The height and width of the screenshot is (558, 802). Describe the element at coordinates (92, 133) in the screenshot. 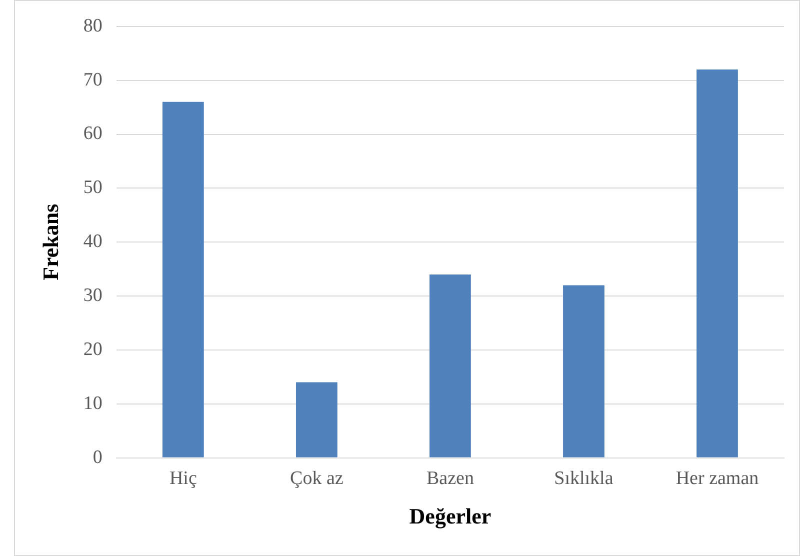

I see `y-tick-label: 60` at that location.